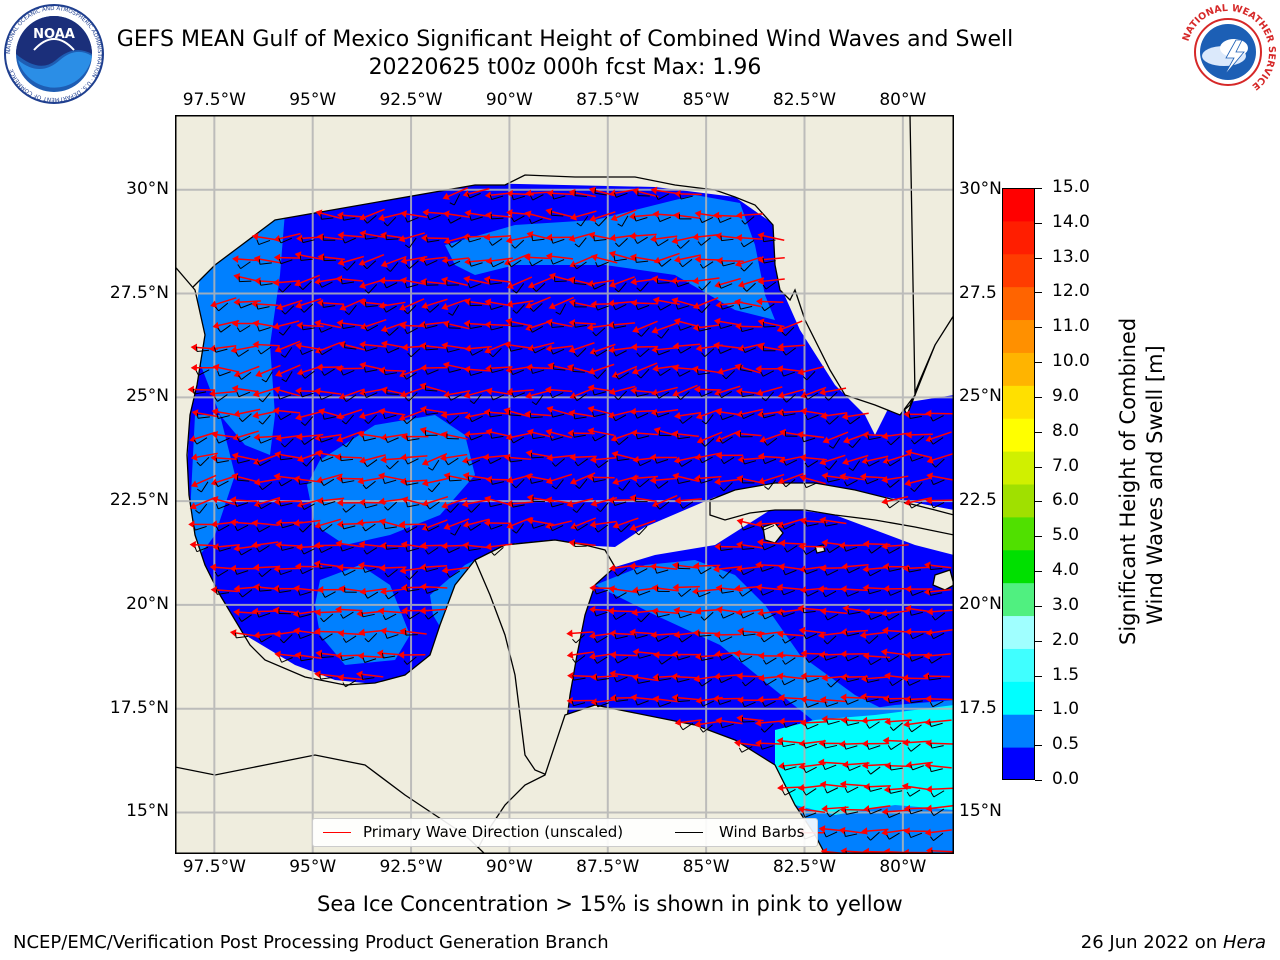 The image size is (1280, 960). Describe the element at coordinates (1071, 326) in the screenshot. I see `colorbar-tick-label: 11.0` at that location.